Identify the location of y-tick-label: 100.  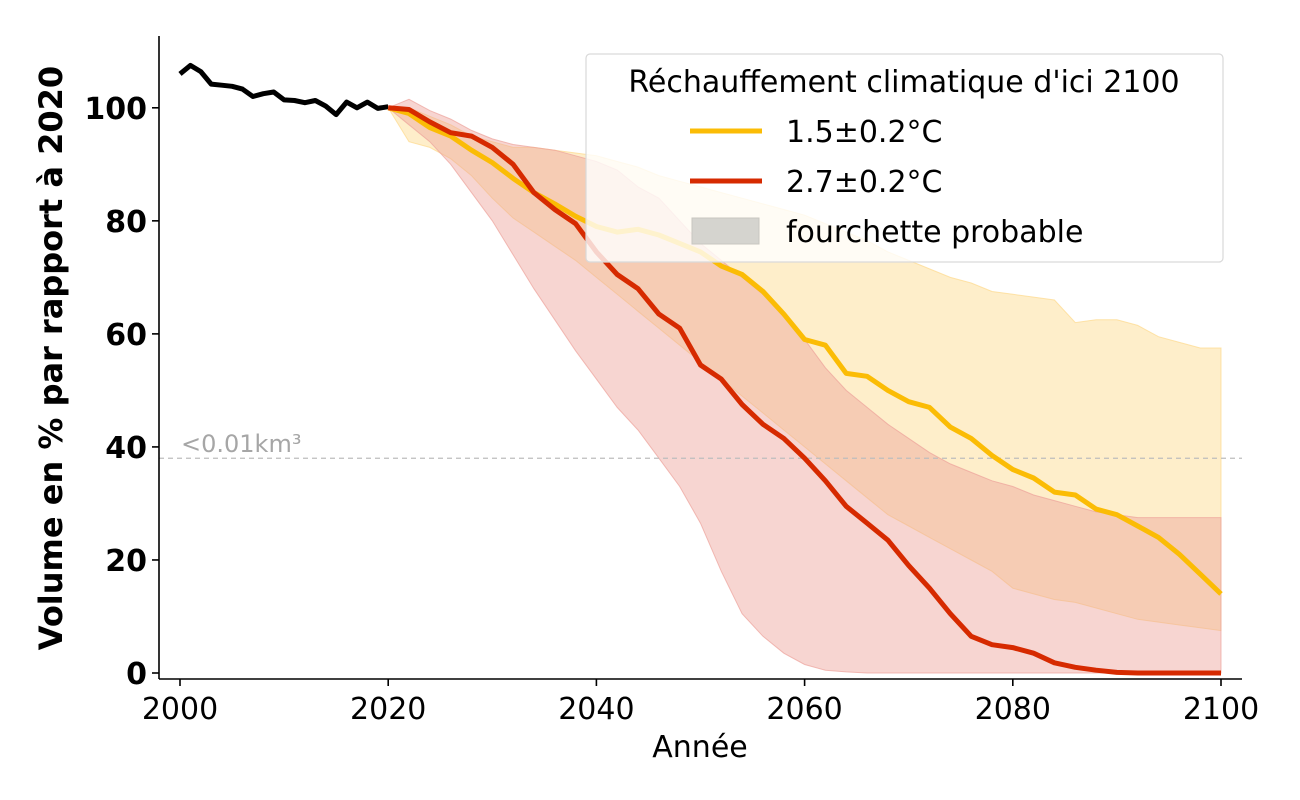
(115, 109).